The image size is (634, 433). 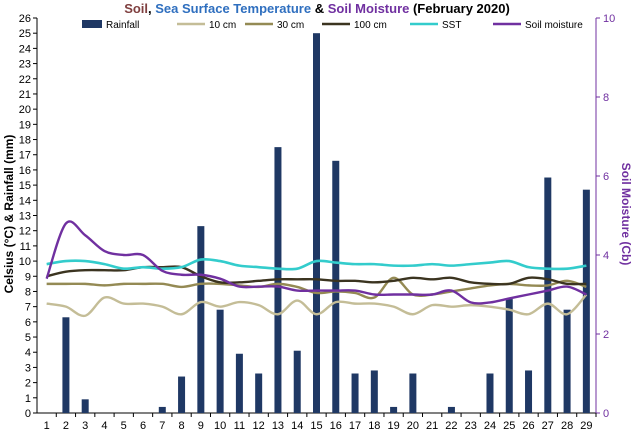 I want to click on y-tick-label: 7, so click(x=28, y=308).